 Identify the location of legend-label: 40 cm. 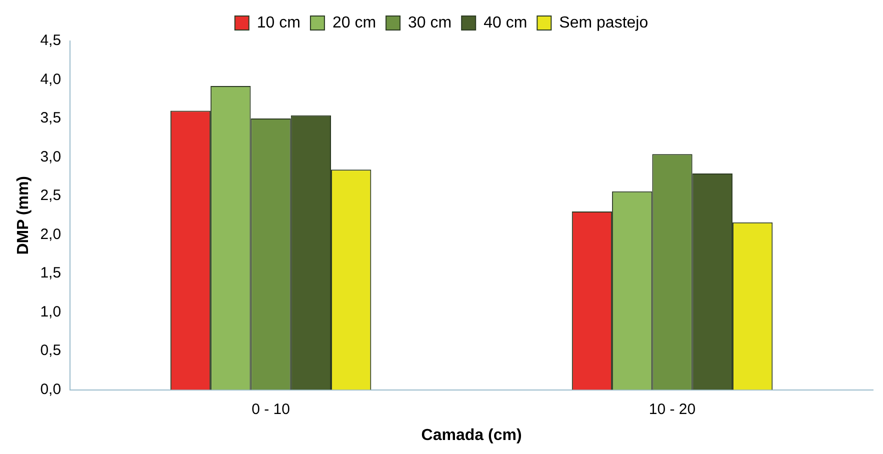
(506, 23).